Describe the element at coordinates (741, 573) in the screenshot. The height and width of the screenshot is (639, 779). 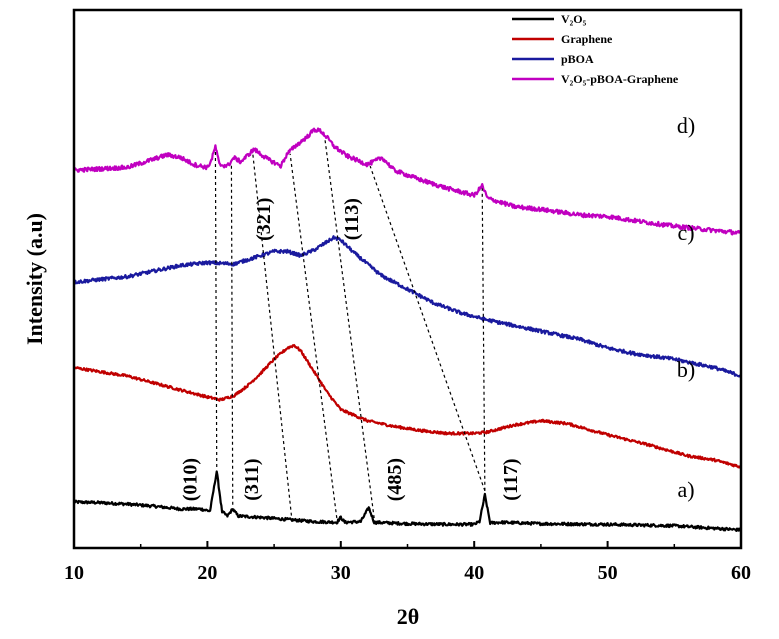
I see `x-tick-label: 60` at that location.